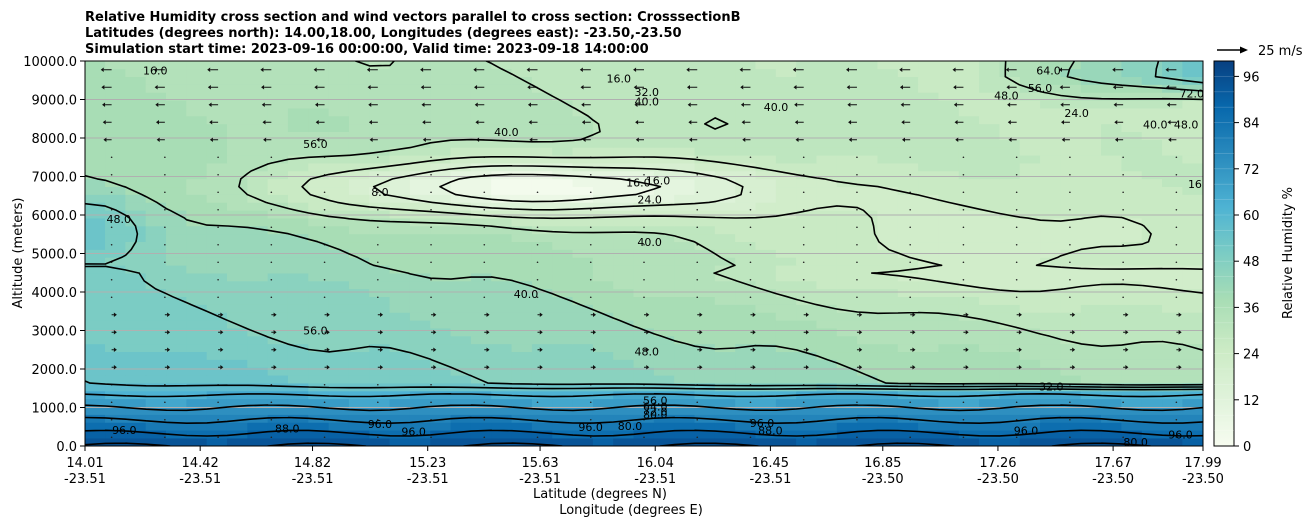  I want to click on colorbar-tick-label: 96, so click(1251, 77).